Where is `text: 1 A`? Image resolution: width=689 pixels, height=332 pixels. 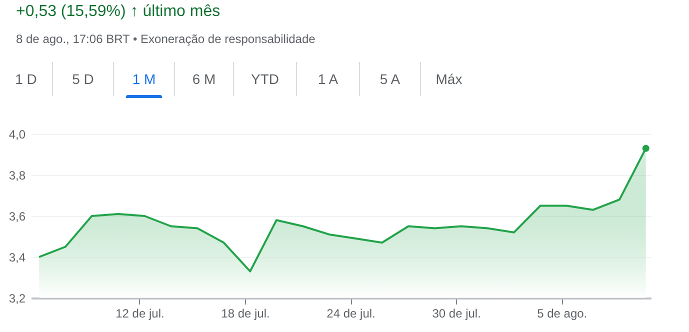 text: 1 A is located at coordinates (328, 79).